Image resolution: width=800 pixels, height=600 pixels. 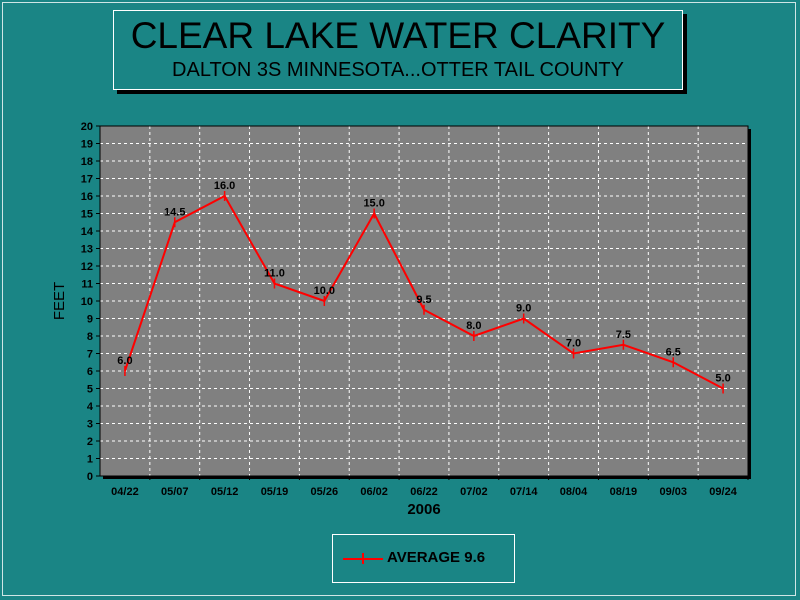 What do you see at coordinates (87, 267) in the screenshot?
I see `y-tick-label: 12` at bounding box center [87, 267].